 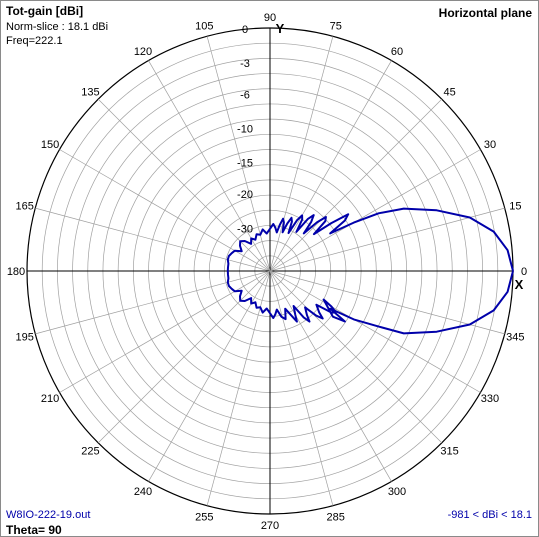 What do you see at coordinates (280, 28) in the screenshot?
I see `y-axis-label: Y` at bounding box center [280, 28].